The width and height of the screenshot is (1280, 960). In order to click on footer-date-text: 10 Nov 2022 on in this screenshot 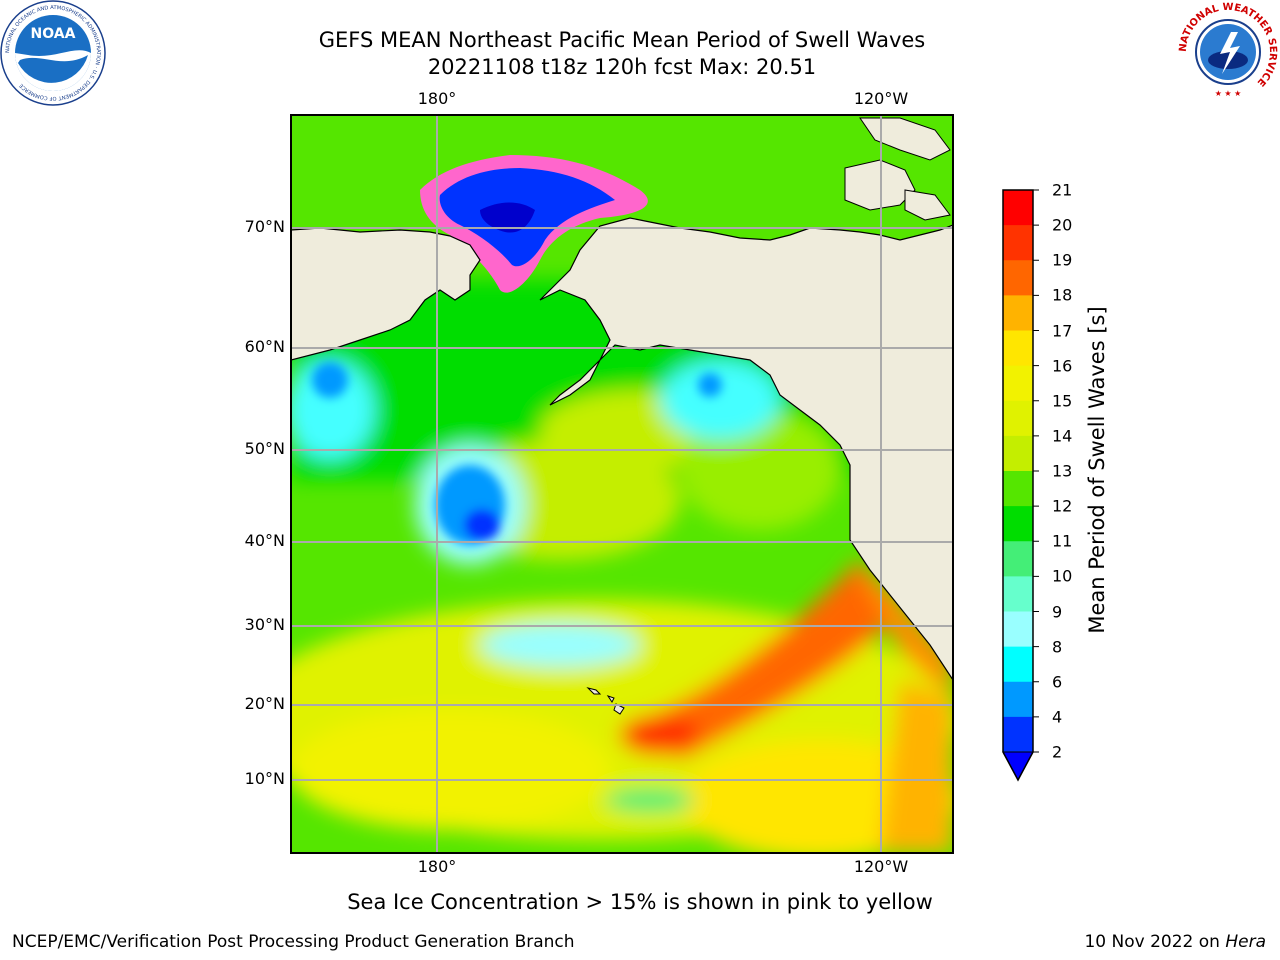, I will do `click(1152, 942)`.